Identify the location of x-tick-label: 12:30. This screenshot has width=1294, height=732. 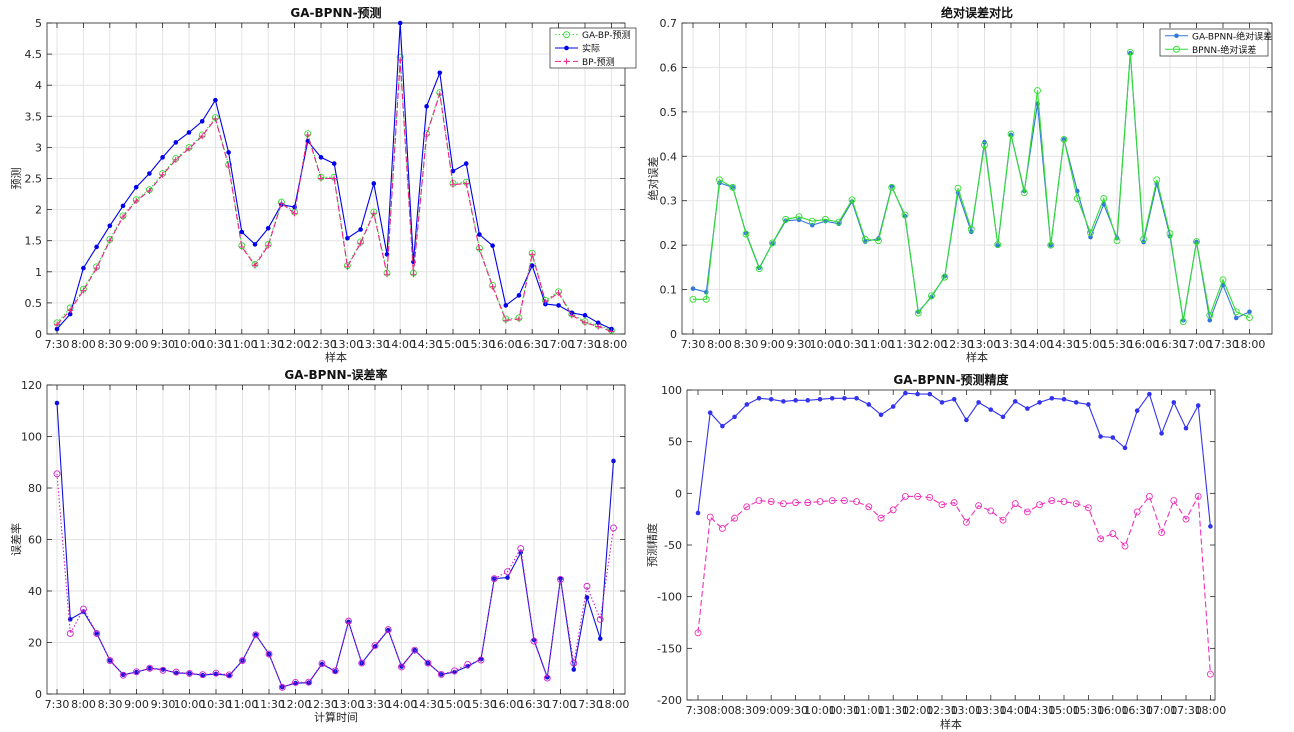
(958, 344).